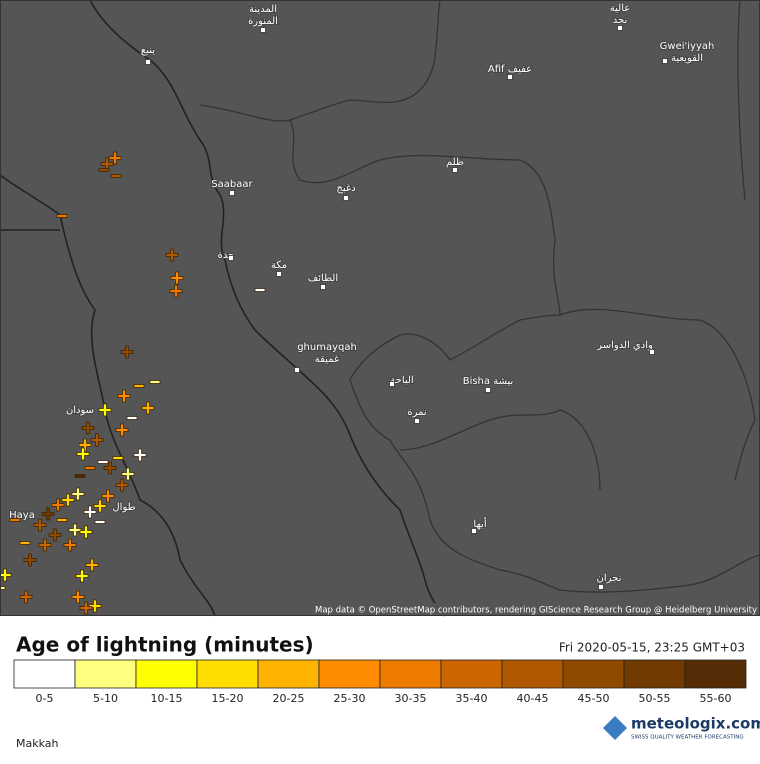 The image size is (760, 764). I want to click on region: Makkah, so click(37, 743).